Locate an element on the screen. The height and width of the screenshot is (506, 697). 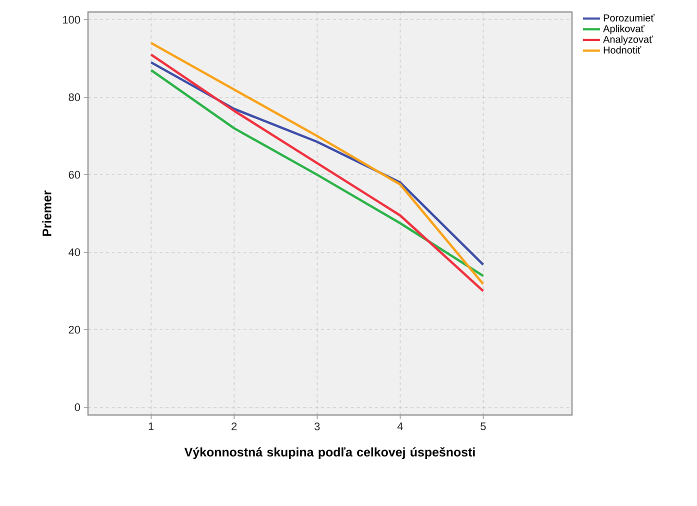
y-tick-label: 80 is located at coordinates (74, 97).